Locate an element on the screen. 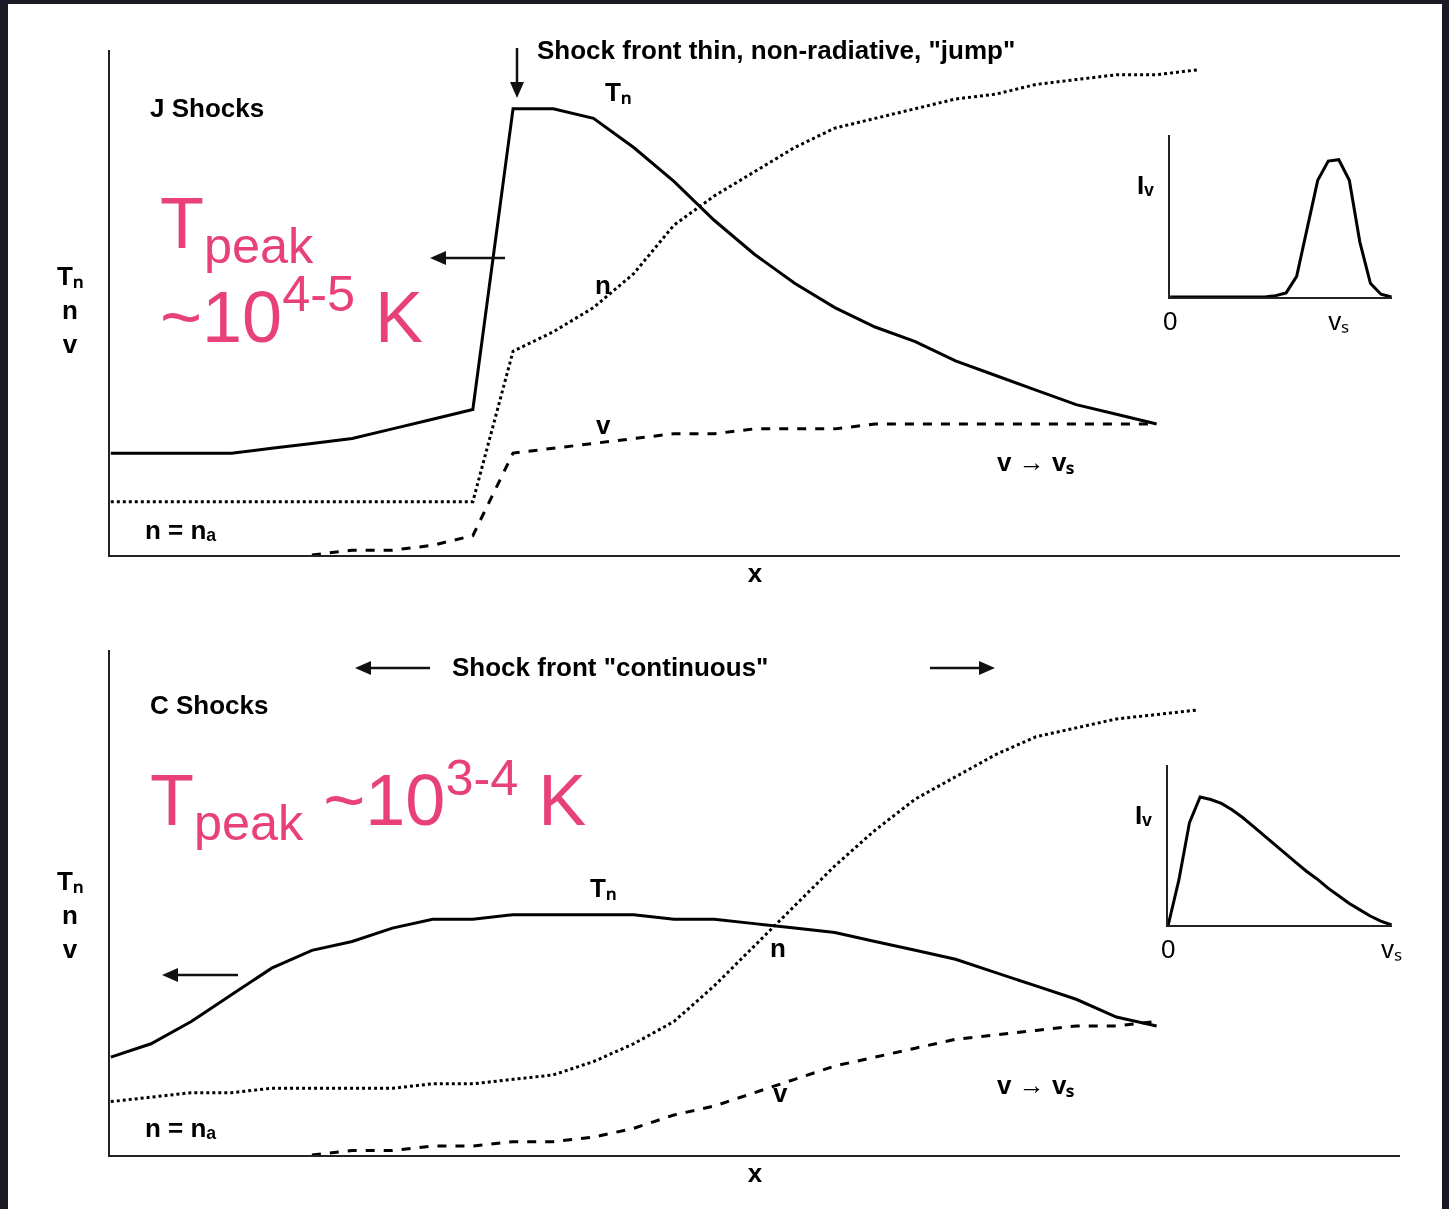 This screenshot has height=1209, width=1449. text: Shock front thin, non-radiative, "jump" is located at coordinates (776, 50).